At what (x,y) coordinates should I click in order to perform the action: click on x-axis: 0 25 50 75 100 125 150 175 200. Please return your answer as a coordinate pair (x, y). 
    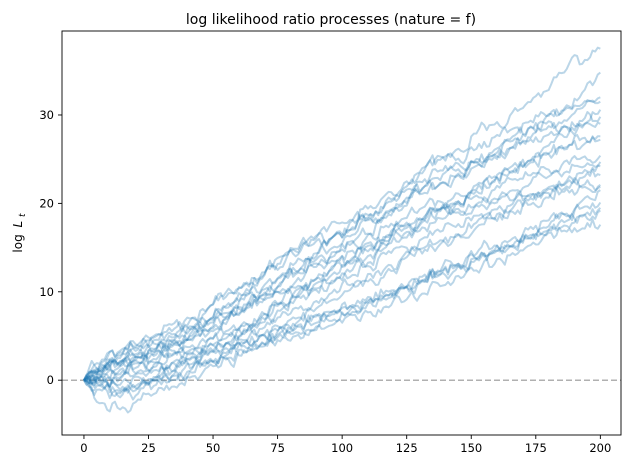
    Looking at the image, I should click on (345, 445).